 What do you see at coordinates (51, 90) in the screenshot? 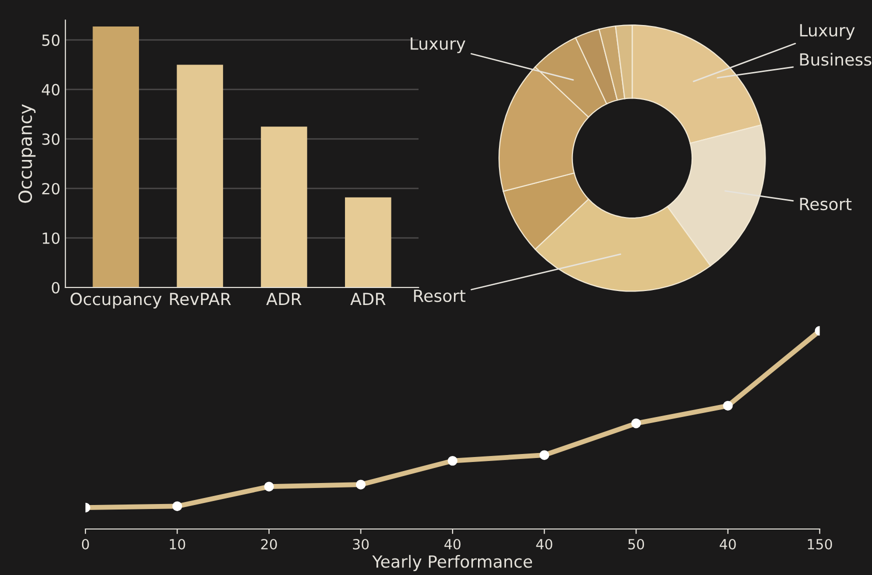
I see `y-tick-label: 40` at bounding box center [51, 90].